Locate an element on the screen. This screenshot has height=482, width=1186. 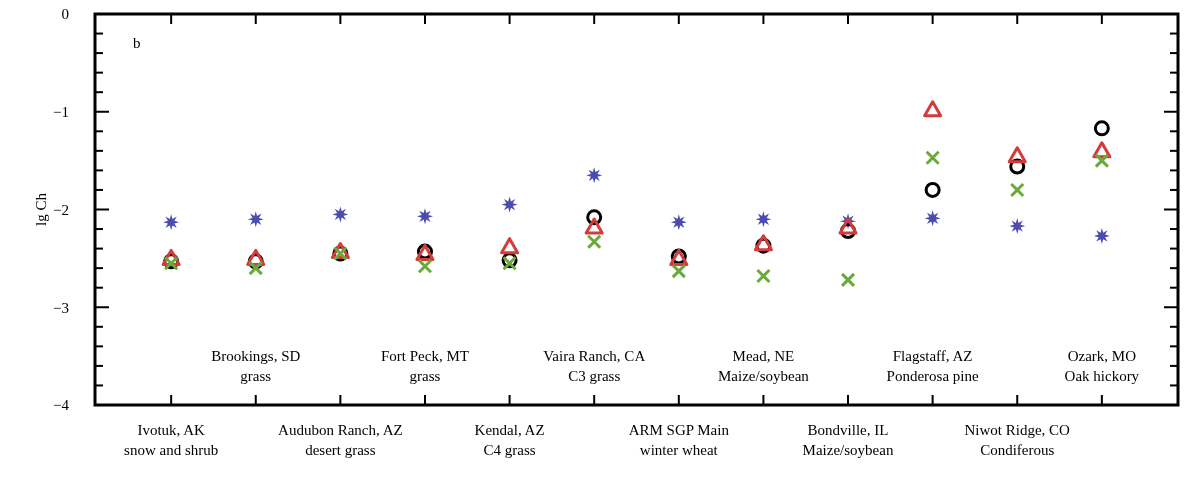
annotation: b is located at coordinates (137, 43).